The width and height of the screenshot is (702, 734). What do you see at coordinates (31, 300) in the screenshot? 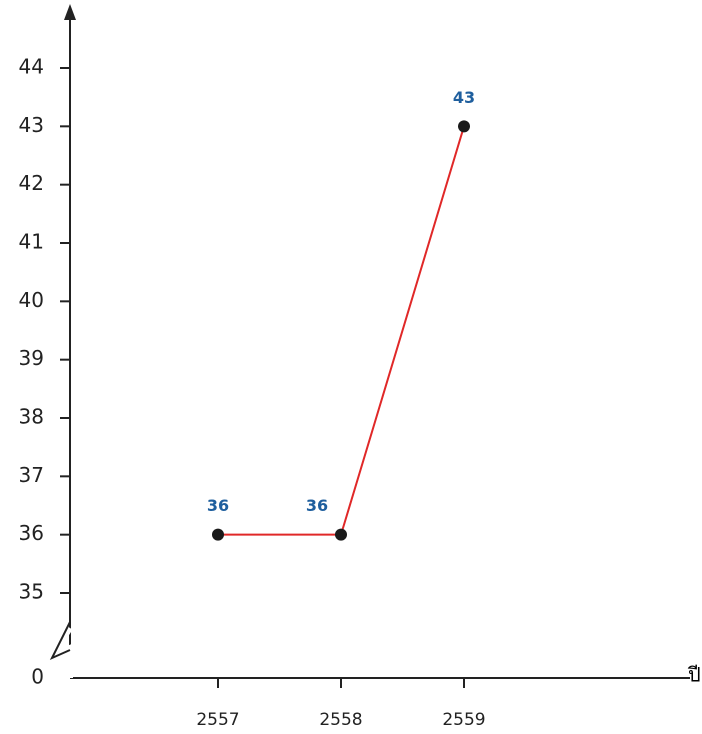
I see `y-tick-label: 40` at bounding box center [31, 300].